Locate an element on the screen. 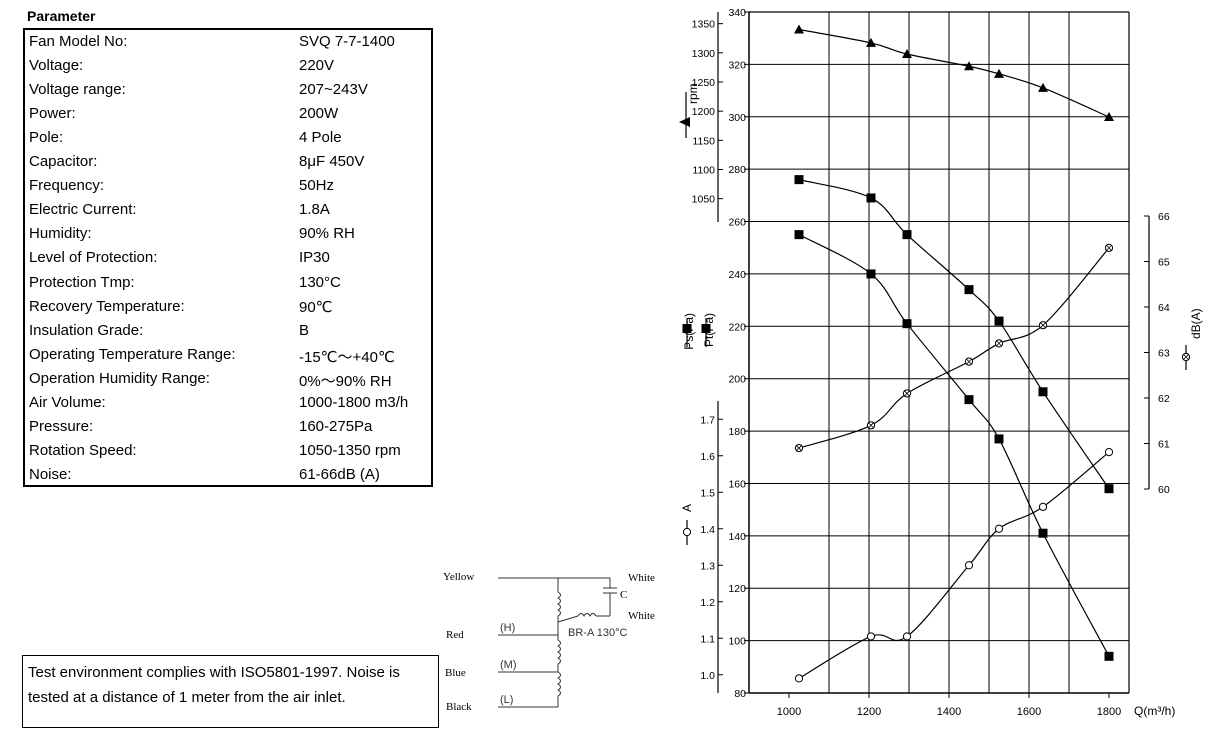 This screenshot has width=1214, height=741. parameter-value: 130°C is located at coordinates (320, 282).